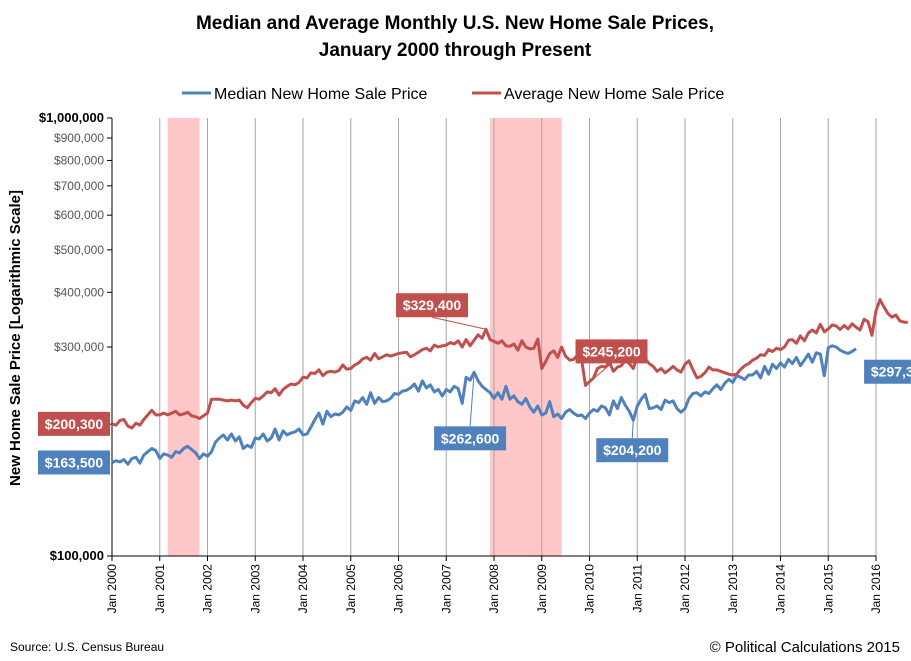  Describe the element at coordinates (255, 589) in the screenshot. I see `x-tick-label: Jan 2003` at that location.